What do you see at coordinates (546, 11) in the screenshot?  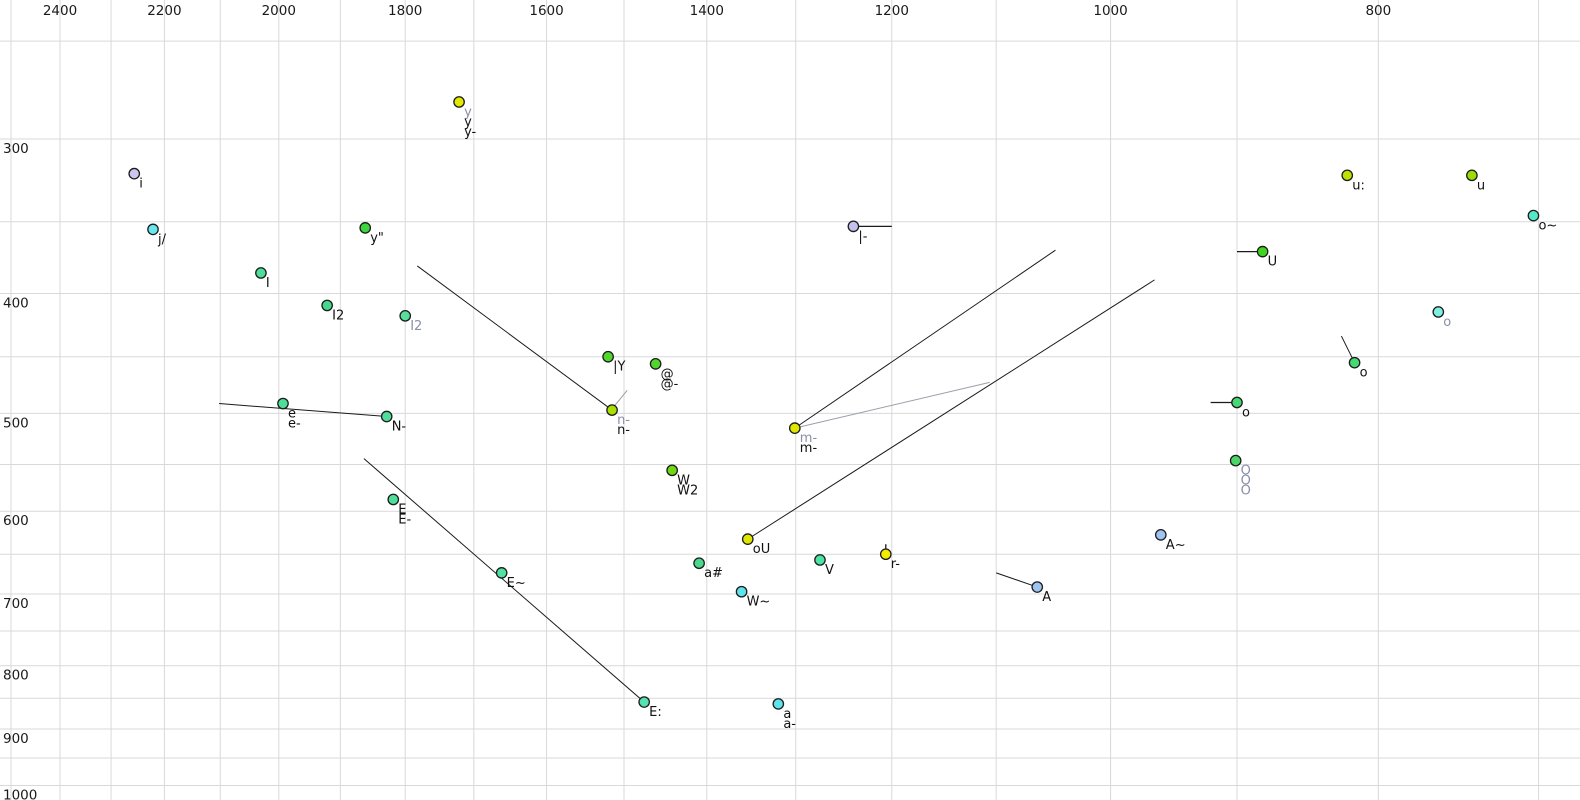 I see `x-tick-label-1600: 1600` at bounding box center [546, 11].